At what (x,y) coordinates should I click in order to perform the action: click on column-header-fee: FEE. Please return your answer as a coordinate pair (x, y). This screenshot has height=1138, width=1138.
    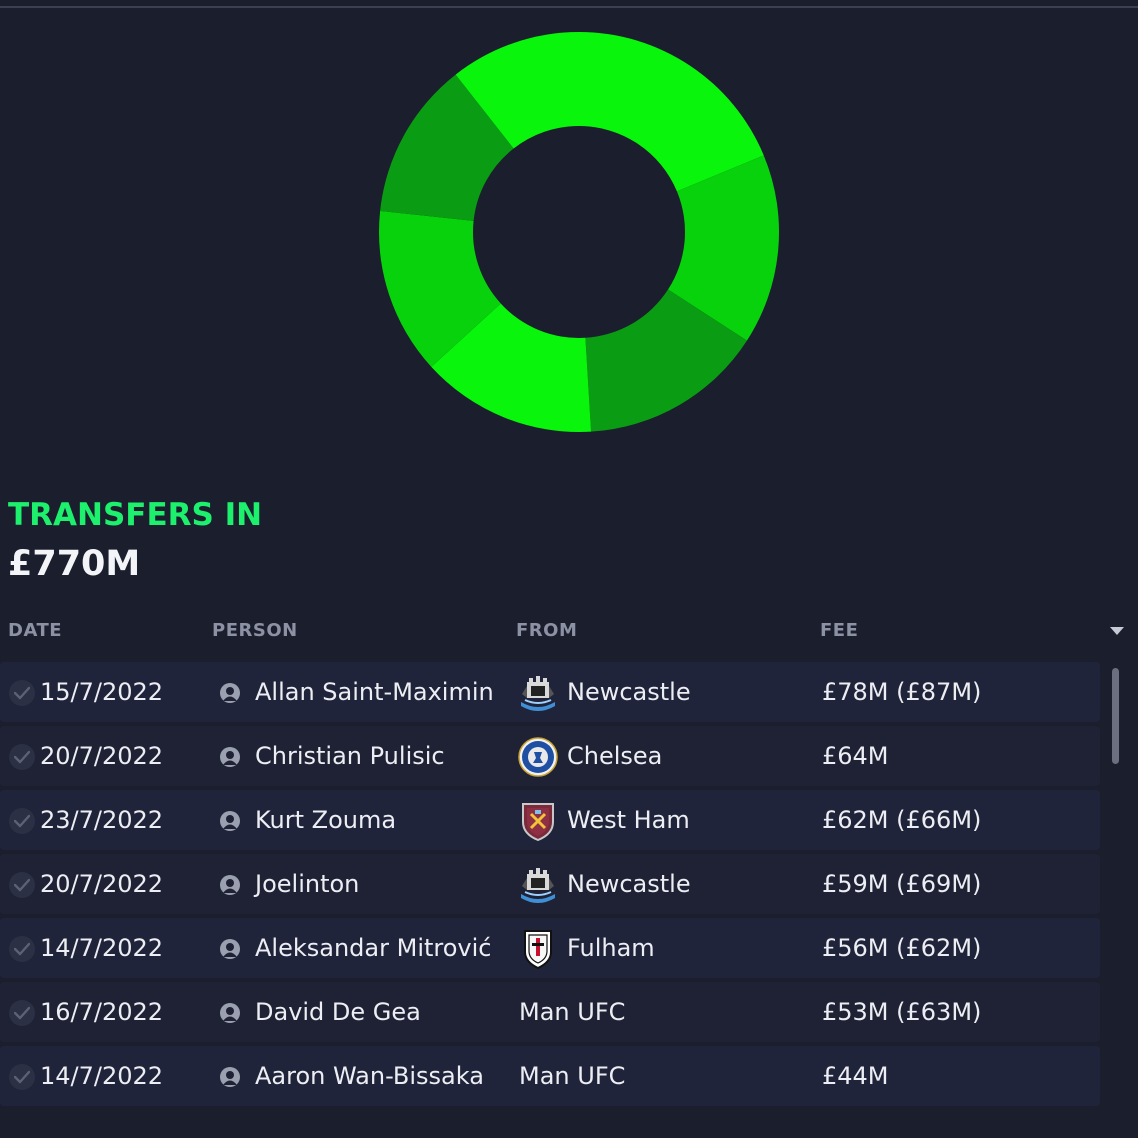
    Looking at the image, I should click on (839, 630).